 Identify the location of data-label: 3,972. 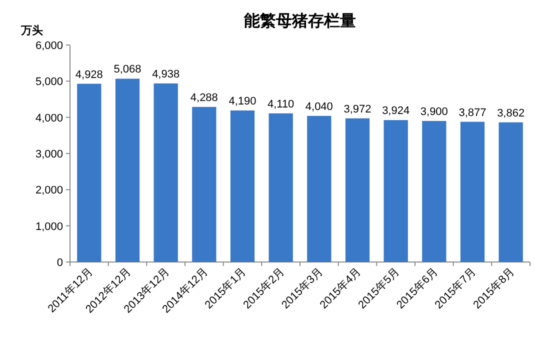
(358, 109).